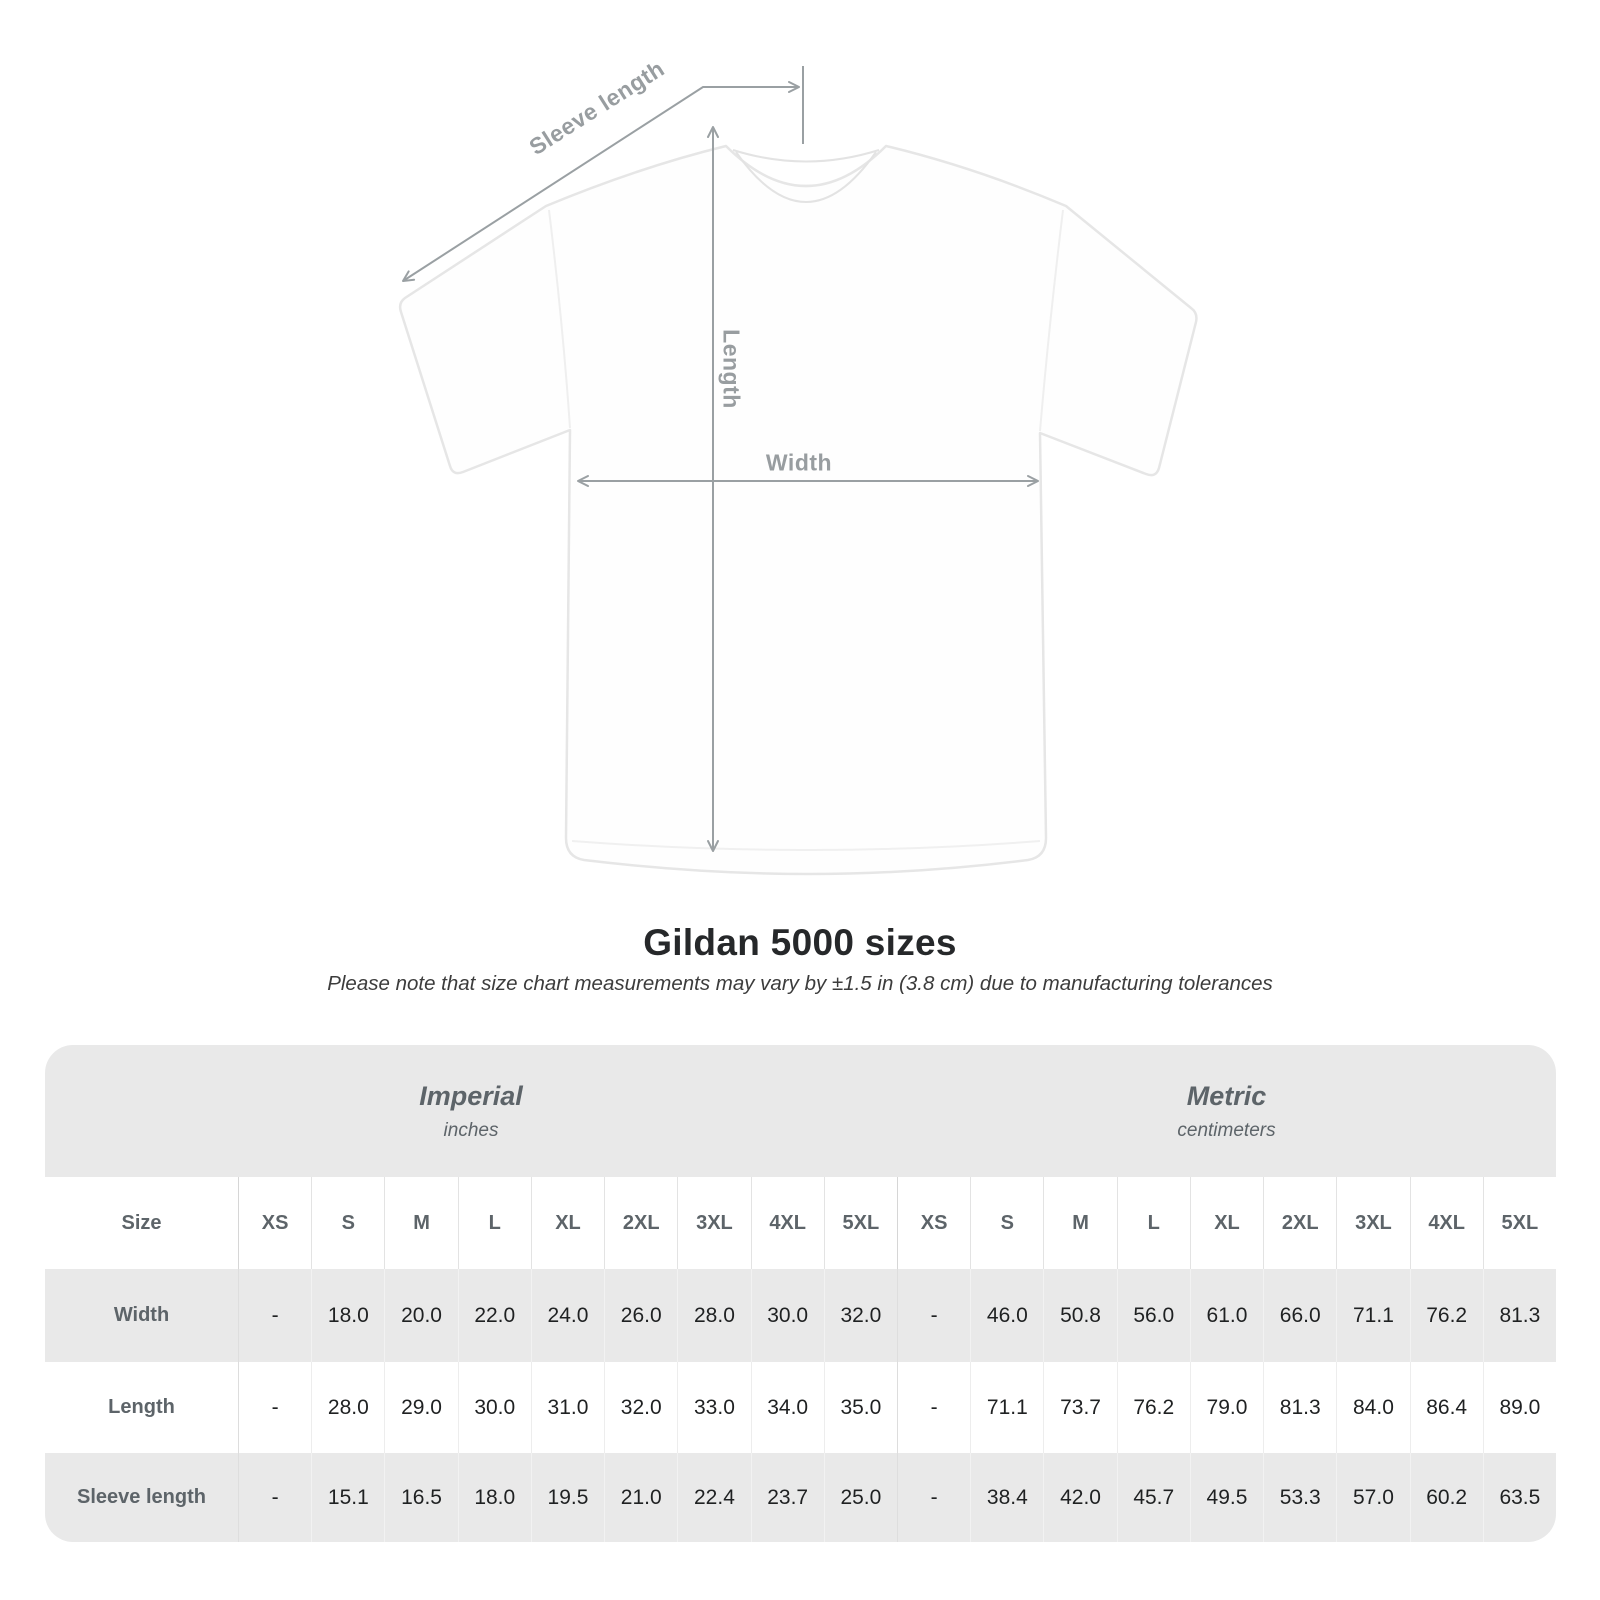 The height and width of the screenshot is (1600, 1600). What do you see at coordinates (1372, 1407) in the screenshot?
I see `table-cell: 84.0` at bounding box center [1372, 1407].